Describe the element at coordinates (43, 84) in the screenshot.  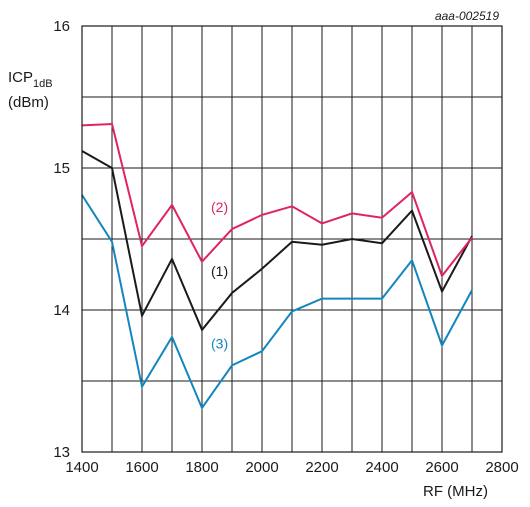
I see `y-axis-label-subscript: 1dB` at that location.